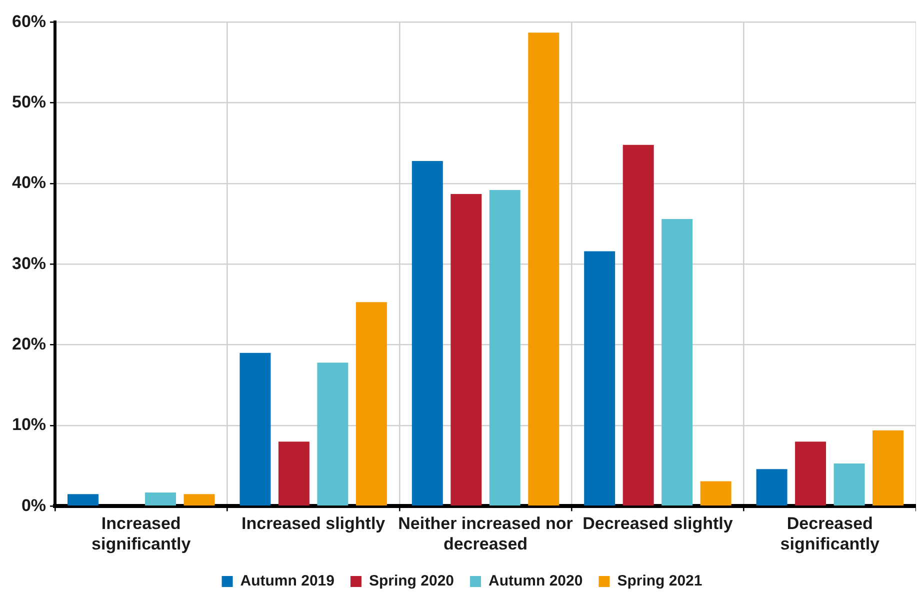 The height and width of the screenshot is (607, 924). What do you see at coordinates (411, 581) in the screenshot?
I see `legend-label: Spring 2020` at bounding box center [411, 581].